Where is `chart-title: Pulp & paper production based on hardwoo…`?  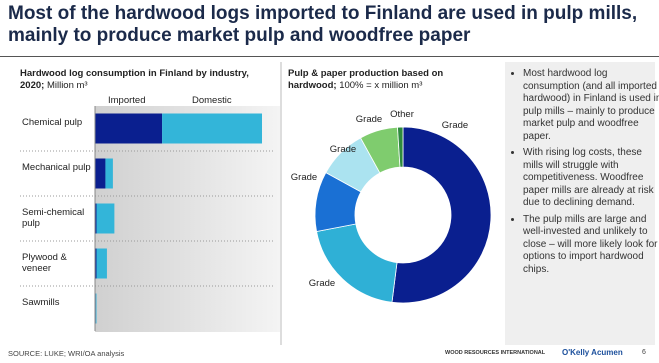
chart-title: Pulp & paper production based on hardwoo… is located at coordinates (388, 80).